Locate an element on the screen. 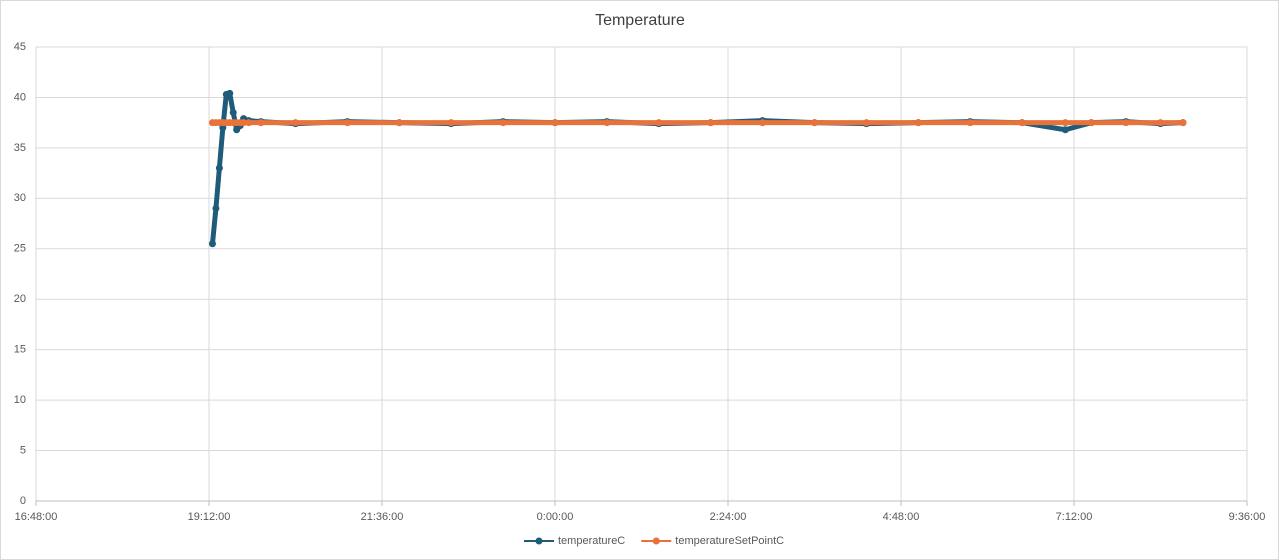 This screenshot has width=1279, height=560. y-tick-label: 15 is located at coordinates (20, 350).